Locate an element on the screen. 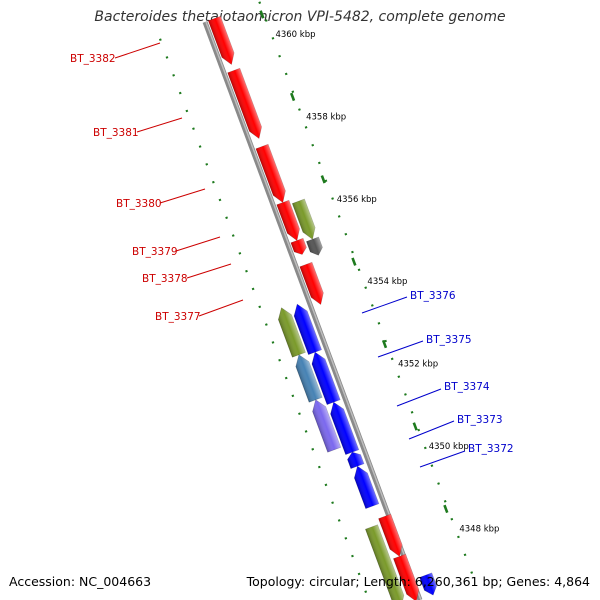 Image resolution: width=600 pixels, height=600 pixels. gene-arrow-blue-bottom is located at coordinates (428, 584).